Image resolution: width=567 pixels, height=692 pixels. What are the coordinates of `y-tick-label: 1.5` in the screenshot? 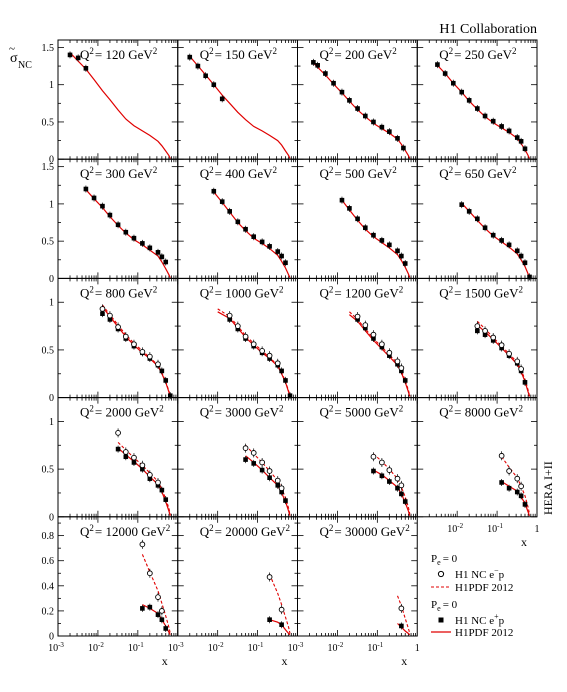 It's located at (48, 167).